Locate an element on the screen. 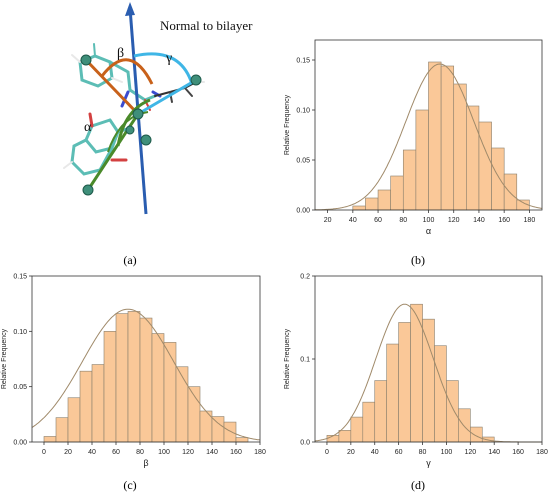 This screenshot has width=550, height=493. hist-c-xlabel: β is located at coordinates (145, 463).